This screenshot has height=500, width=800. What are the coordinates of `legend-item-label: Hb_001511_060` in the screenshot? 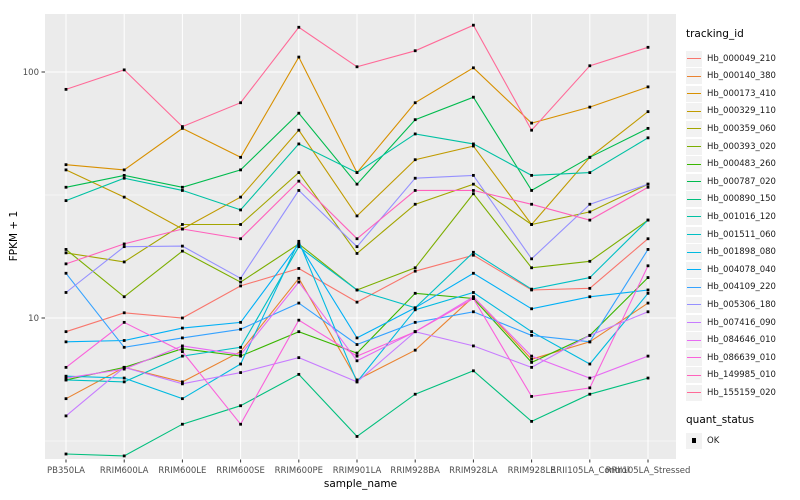 It's located at (741, 234).